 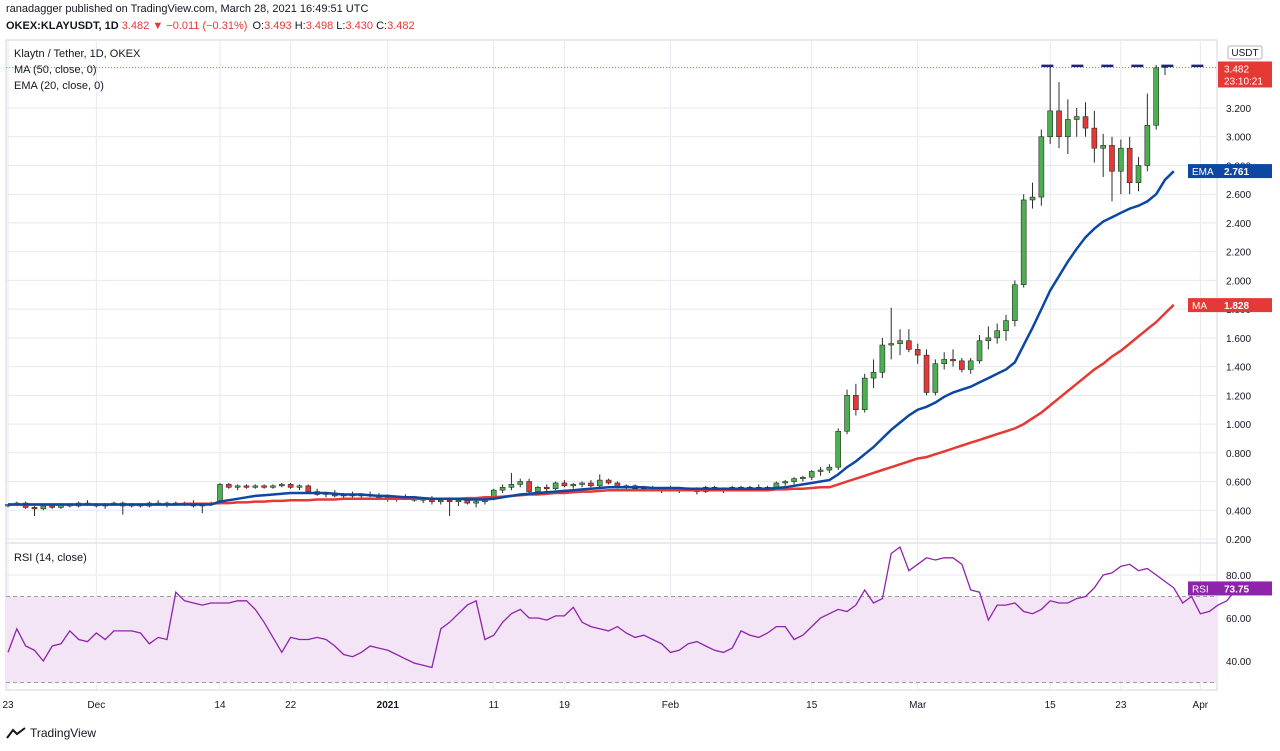 I want to click on price-tick-label: 1.200, so click(x=1238, y=396).